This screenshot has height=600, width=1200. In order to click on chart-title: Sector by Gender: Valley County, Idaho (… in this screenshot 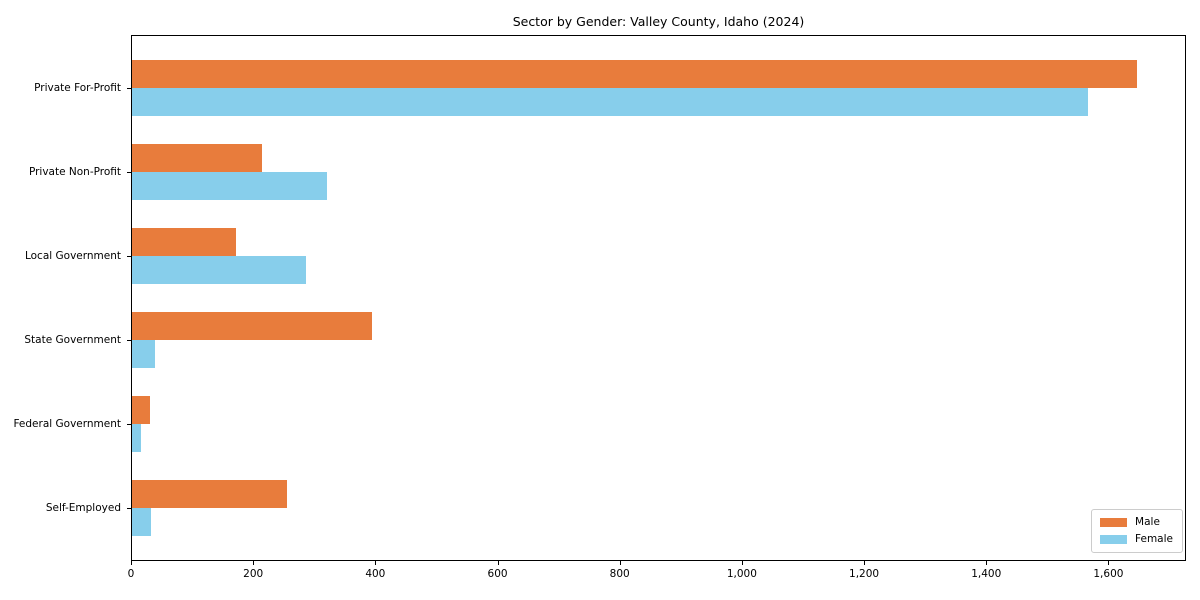, I will do `click(658, 21)`.